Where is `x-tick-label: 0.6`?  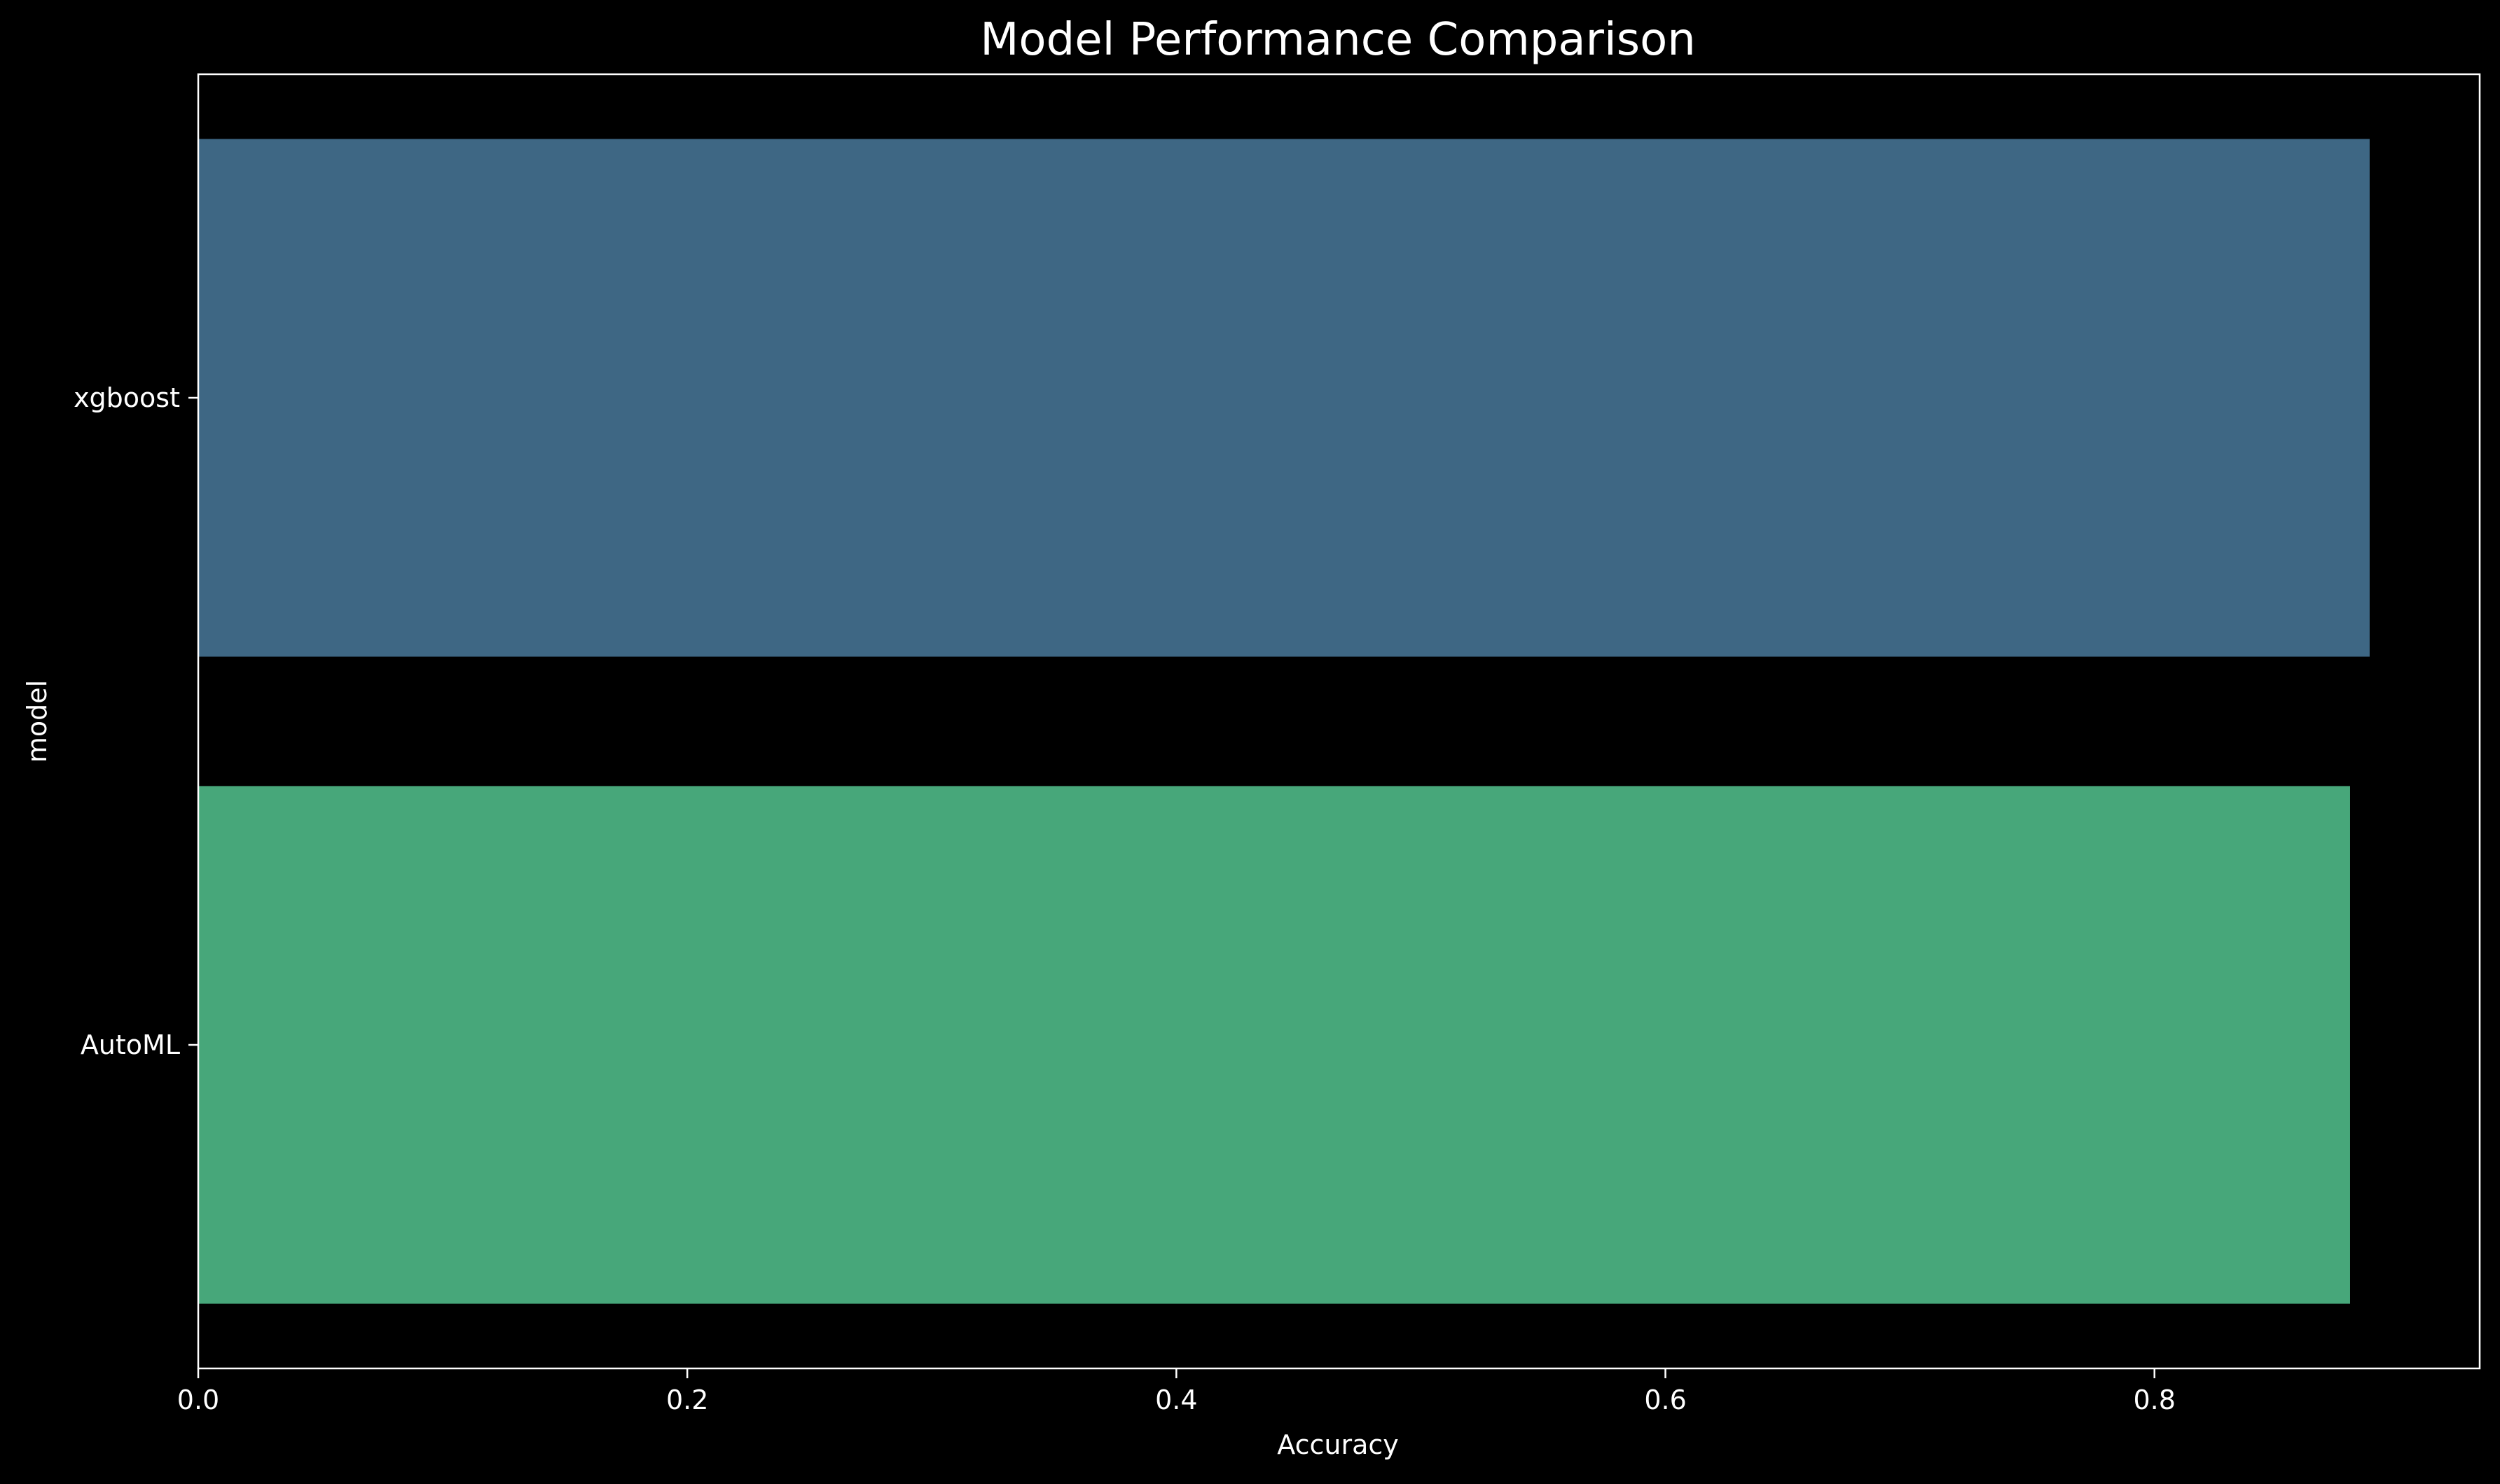 x-tick-label: 0.6 is located at coordinates (1665, 1400).